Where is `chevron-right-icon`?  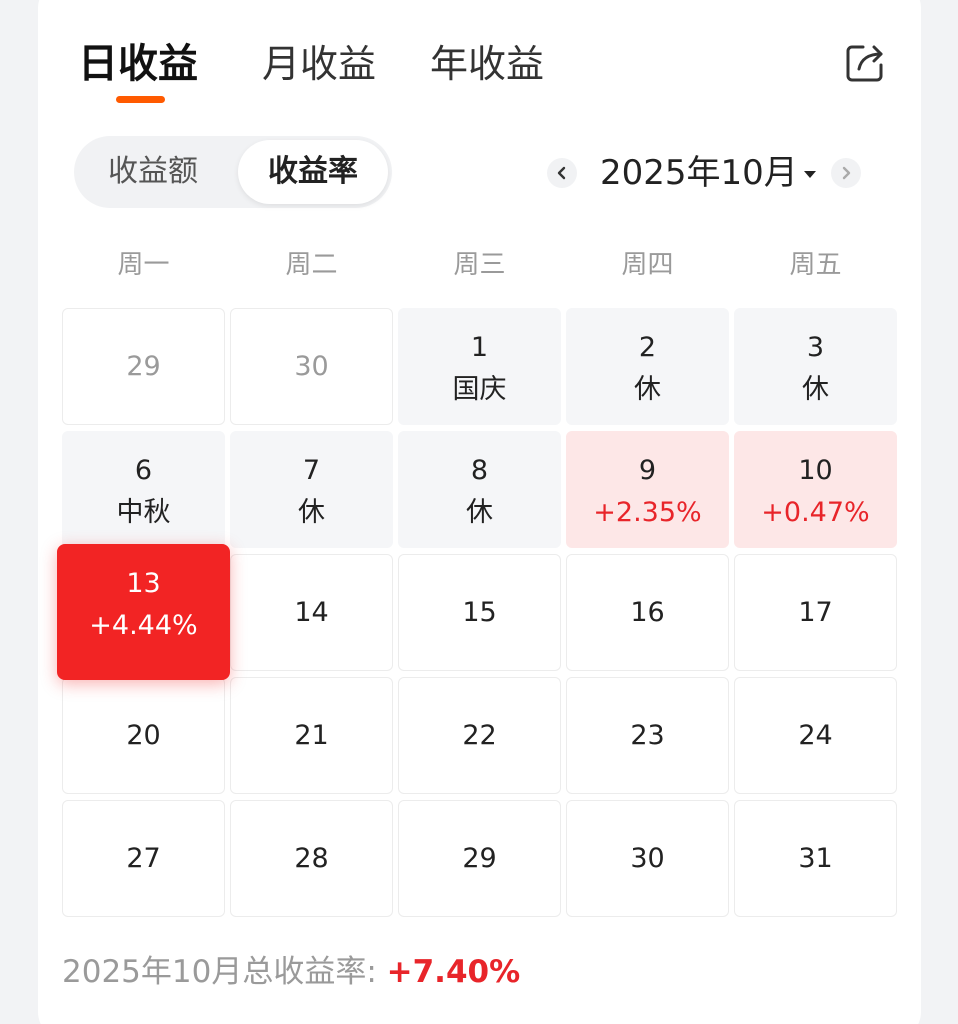 chevron-right-icon is located at coordinates (846, 173).